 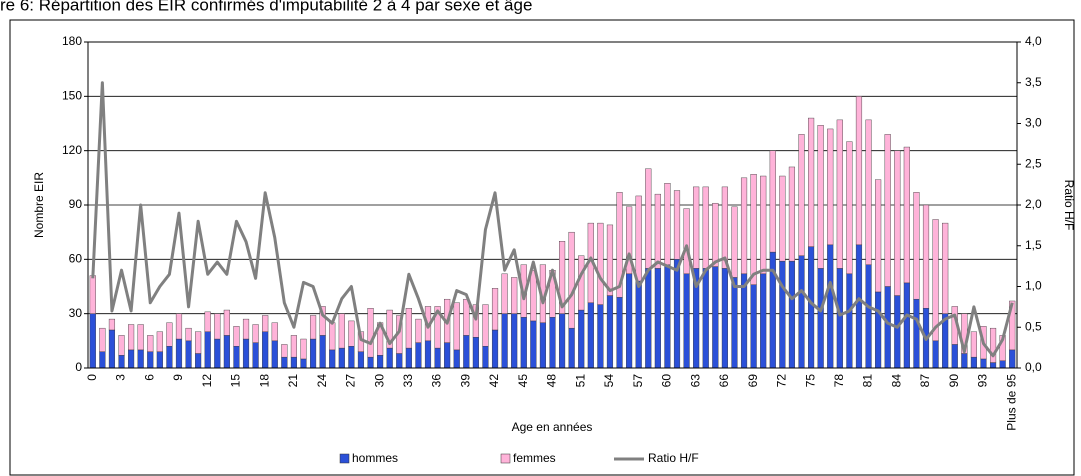 I want to click on x-tick-label: 69, so click(x=753, y=381).